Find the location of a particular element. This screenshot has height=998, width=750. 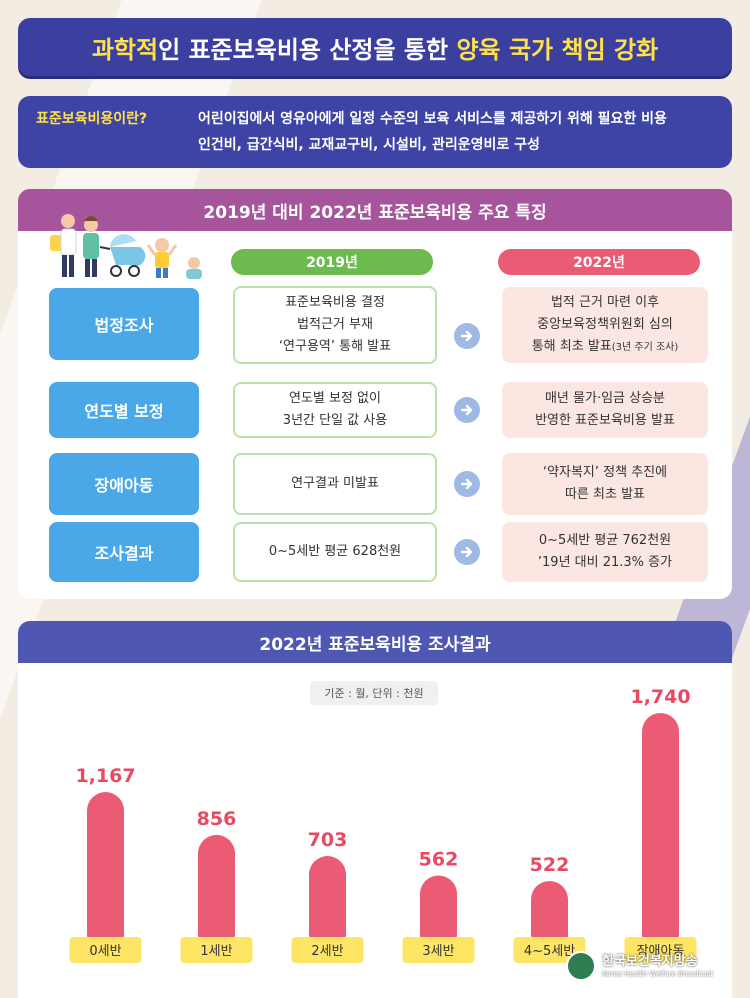

cell-2019-annual-adjustment: 연도별 보정 없이 3년간 단일 값 사용 is located at coordinates (335, 410).